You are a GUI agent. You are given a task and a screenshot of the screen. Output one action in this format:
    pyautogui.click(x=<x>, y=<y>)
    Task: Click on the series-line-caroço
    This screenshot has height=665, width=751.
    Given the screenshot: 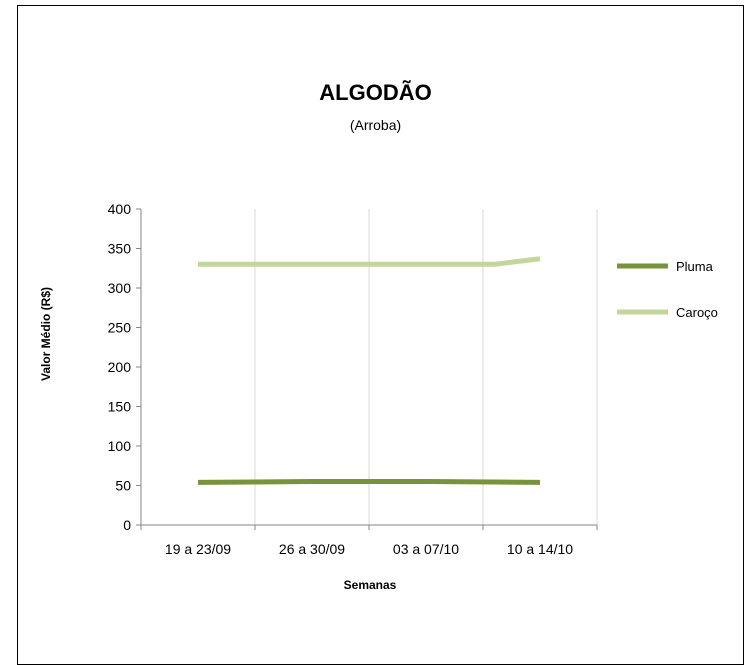 What is the action you would take?
    pyautogui.click(x=369, y=261)
    